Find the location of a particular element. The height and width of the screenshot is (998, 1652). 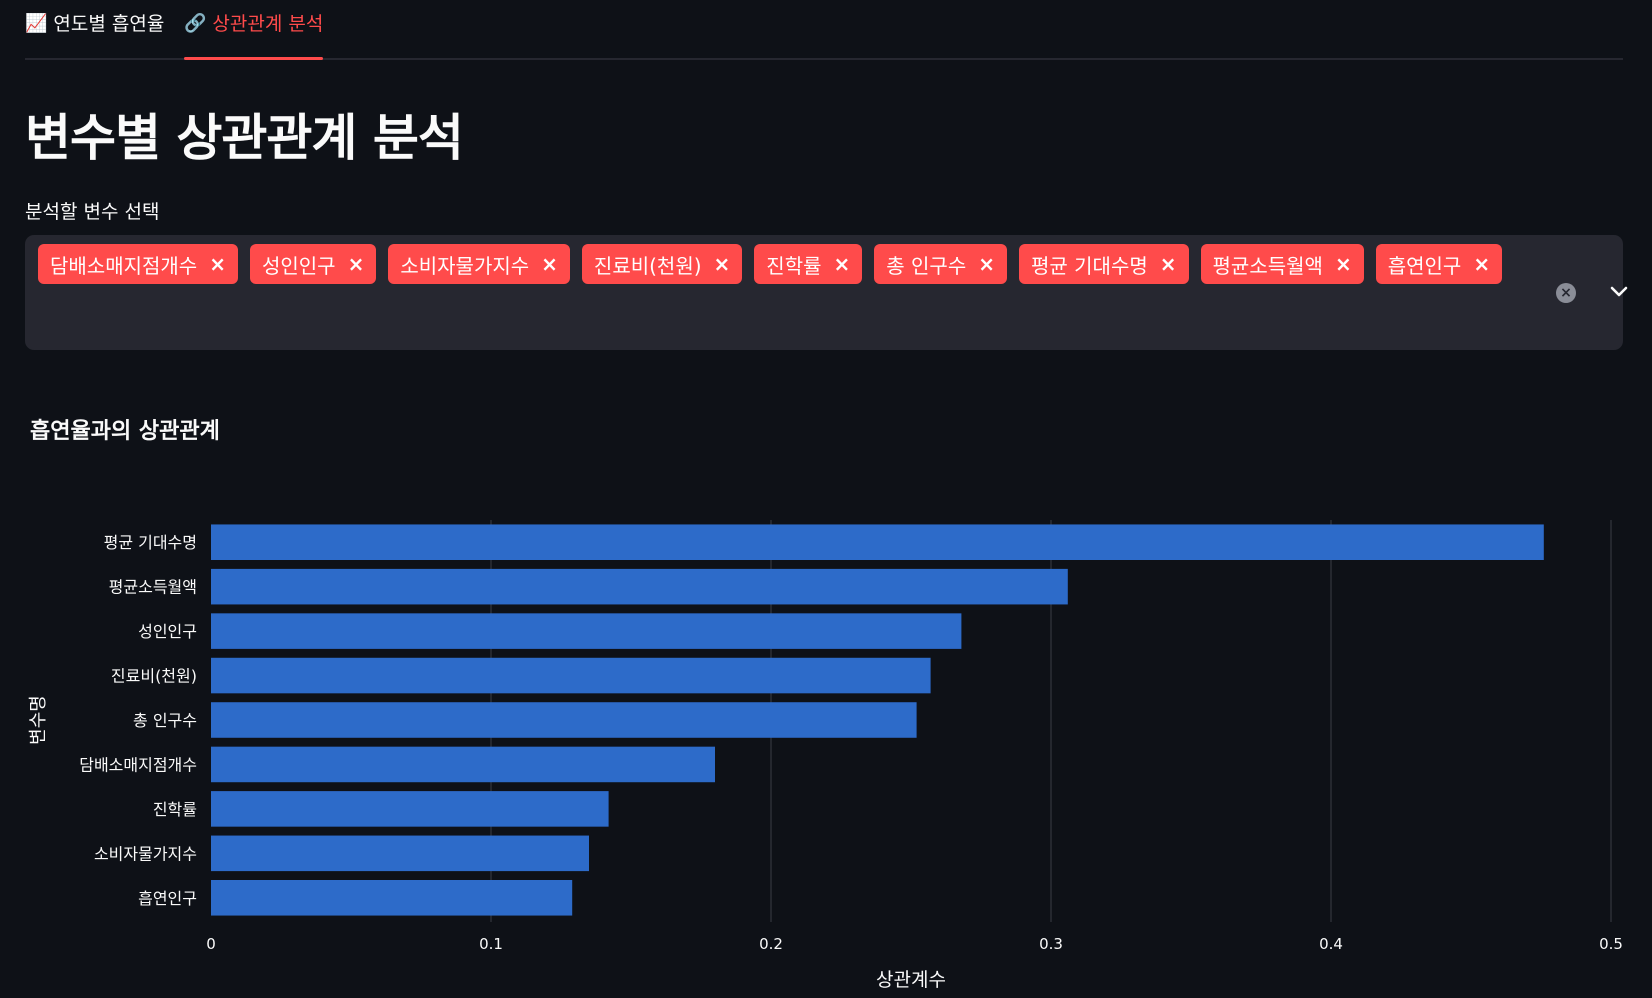

link-icon: 🔗 is located at coordinates (195, 23).